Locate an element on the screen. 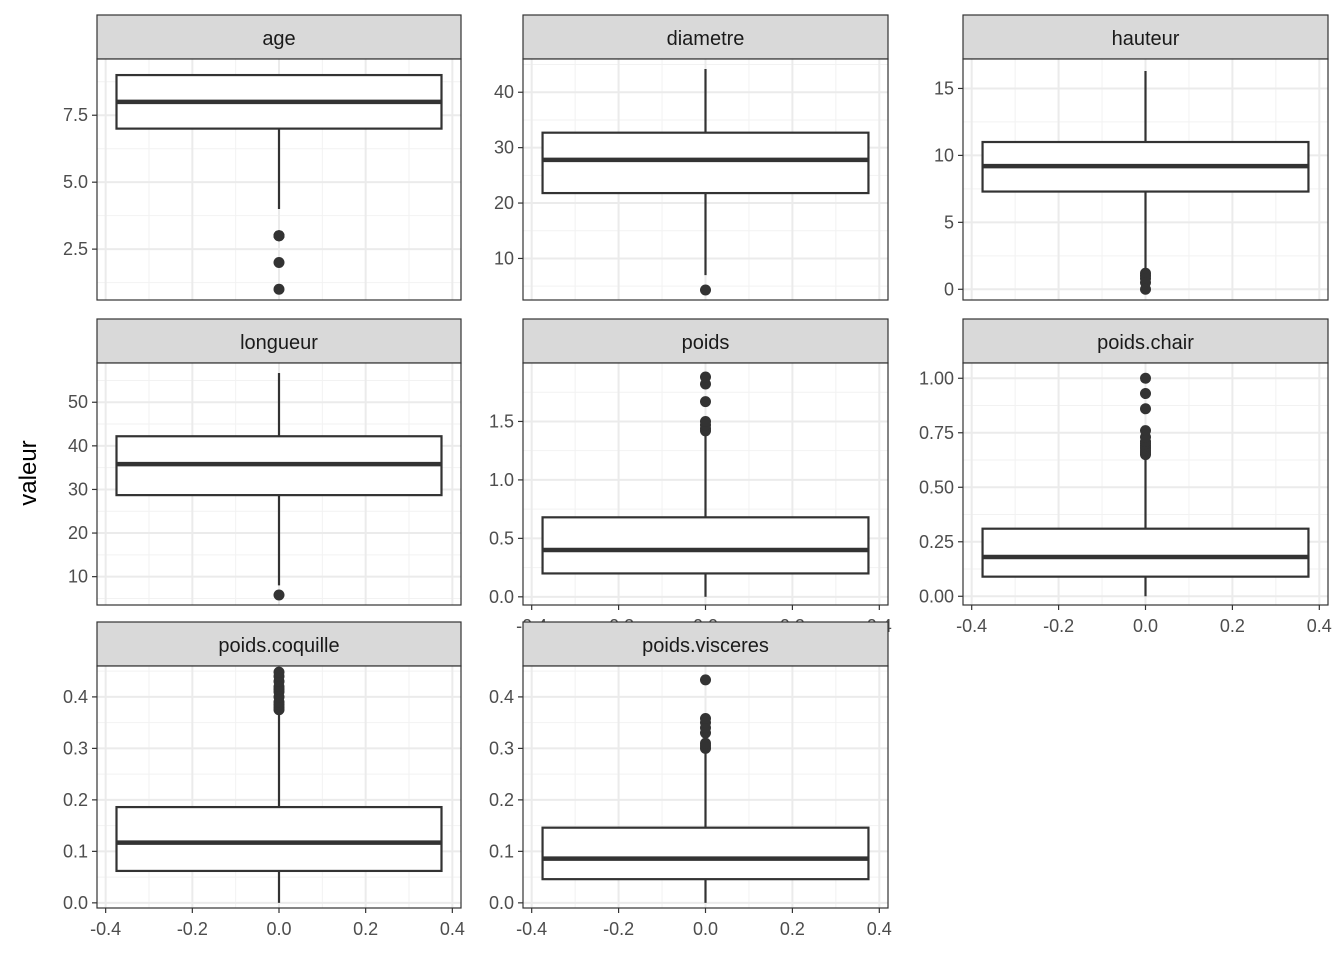 This screenshot has width=1344, height=960. facet-strip-label: poids.chair is located at coordinates (1145, 343).